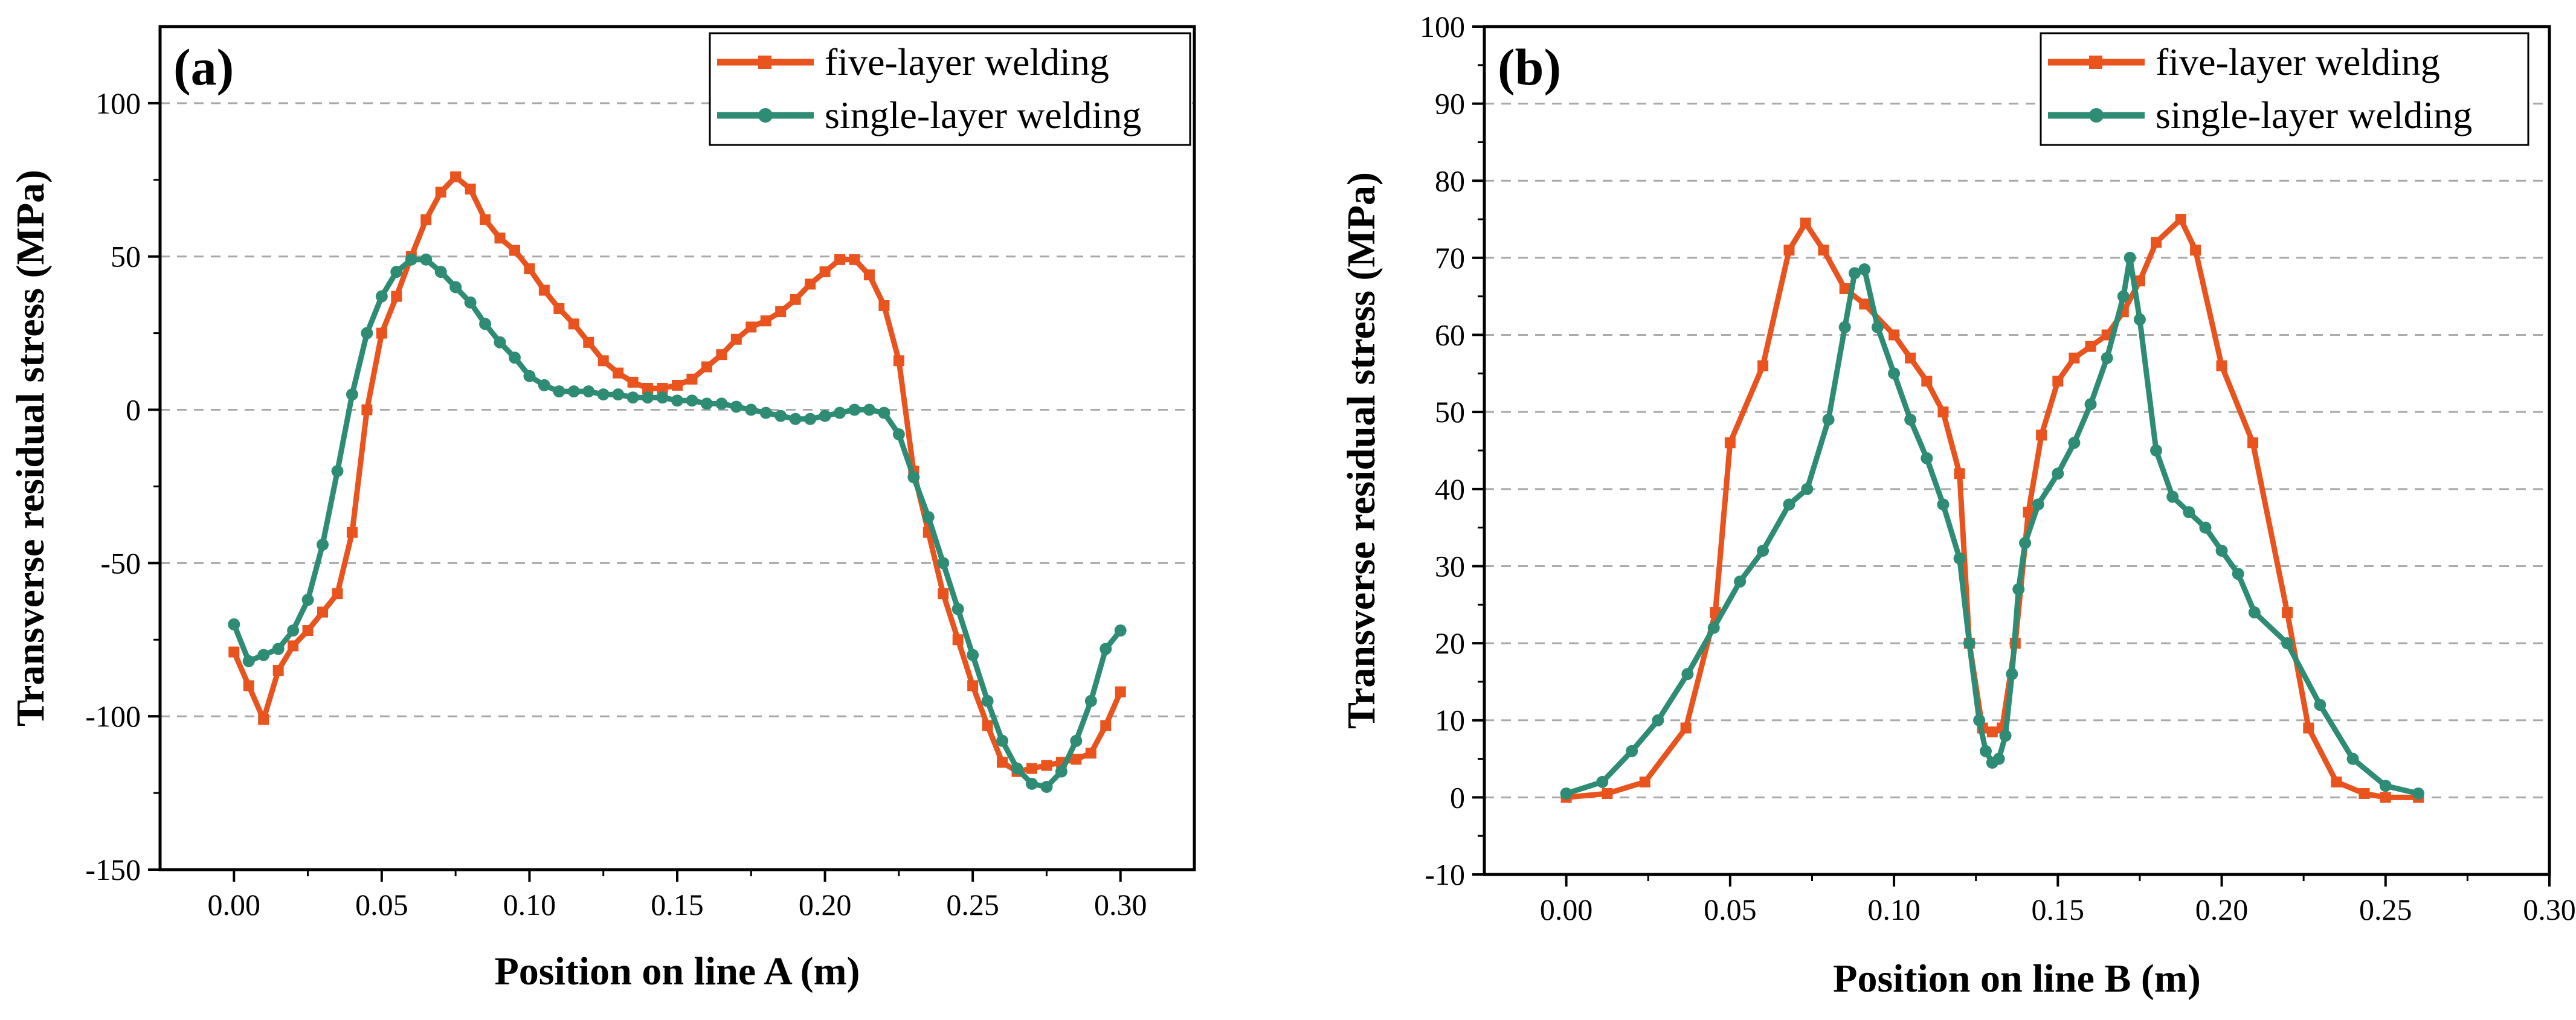 This screenshot has height=1020, width=2576. What do you see at coordinates (2222, 909) in the screenshot?
I see `x-tick-label: 0.20` at bounding box center [2222, 909].